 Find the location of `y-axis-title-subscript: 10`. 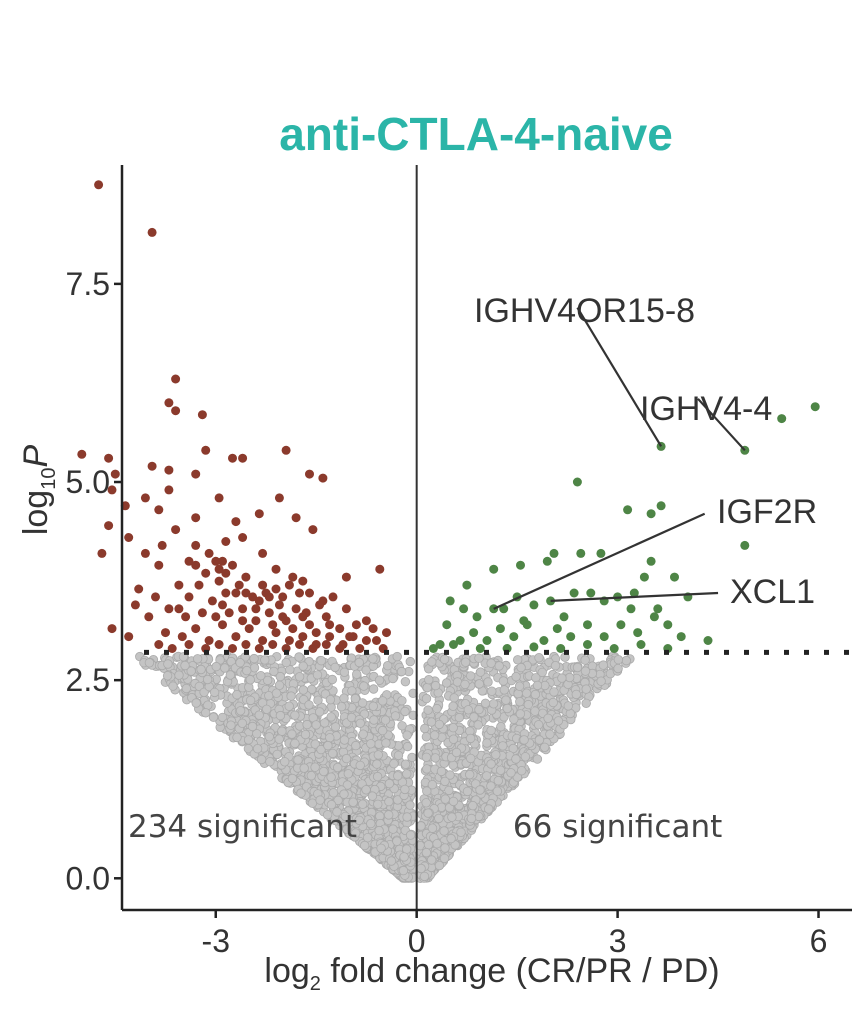

y-axis-title-subscript: 10 is located at coordinates (49, 479).